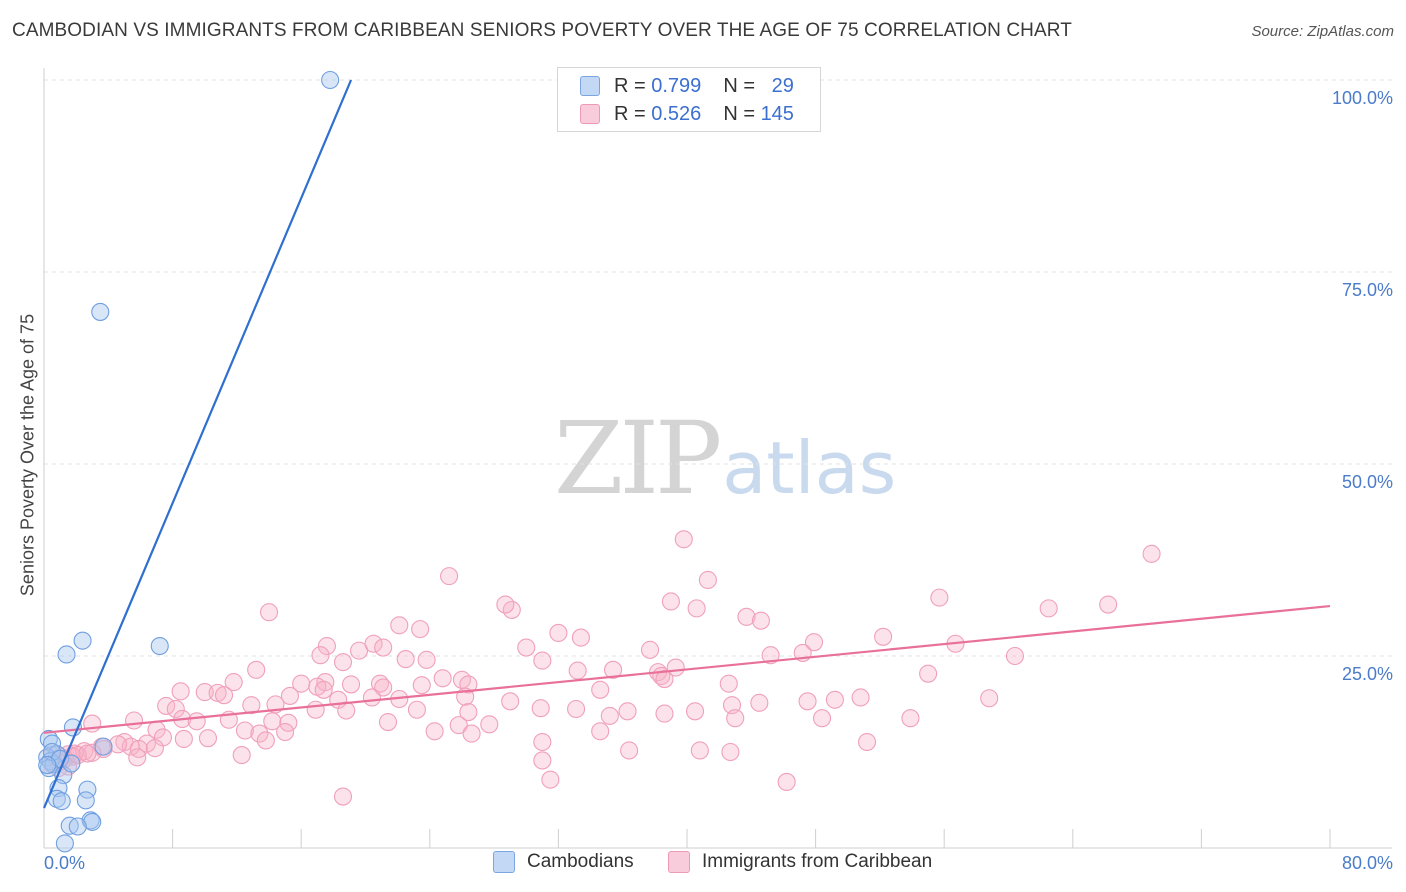 This screenshot has width=1406, height=892. I want to click on legend-row-caribbean: R = 0.526 N = 145, so click(687, 114).